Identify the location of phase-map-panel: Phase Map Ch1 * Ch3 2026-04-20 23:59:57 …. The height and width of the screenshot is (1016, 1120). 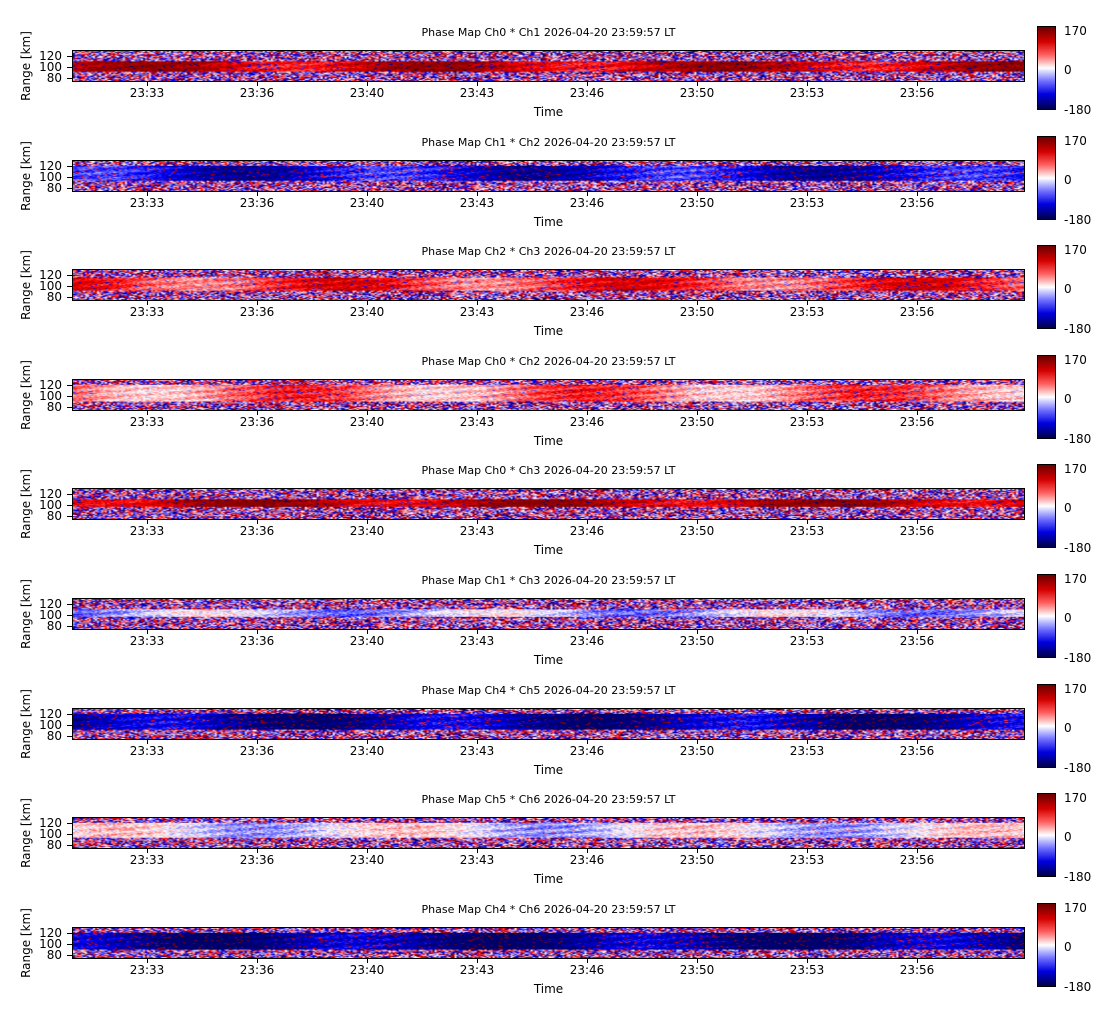
(560, 607).